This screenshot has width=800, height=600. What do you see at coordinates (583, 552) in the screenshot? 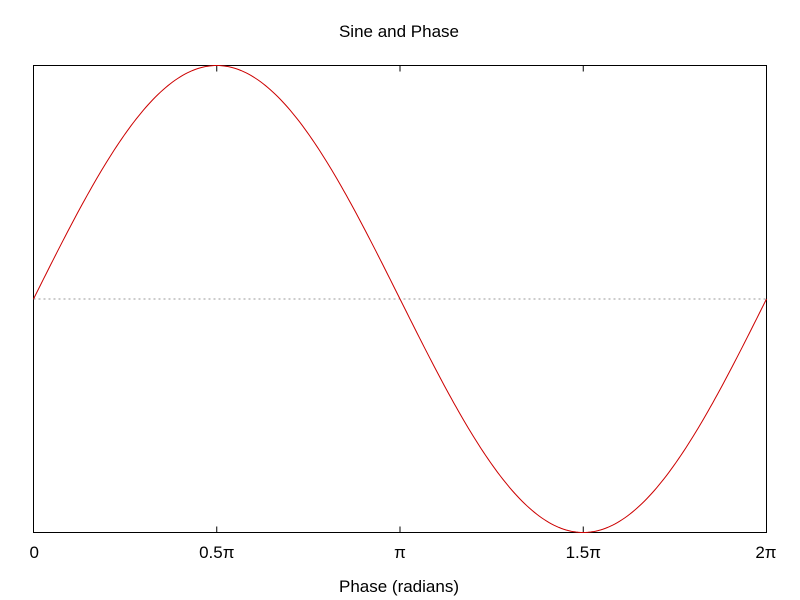
I see `x-tick-label: 1.5π` at bounding box center [583, 552].